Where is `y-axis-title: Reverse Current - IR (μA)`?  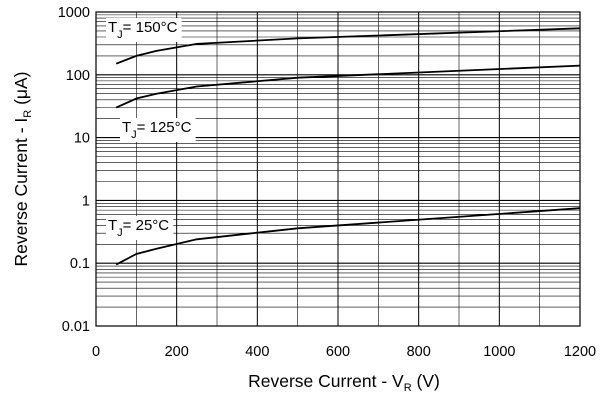 y-axis-title: Reverse Current - IR (μA) is located at coordinates (22, 168).